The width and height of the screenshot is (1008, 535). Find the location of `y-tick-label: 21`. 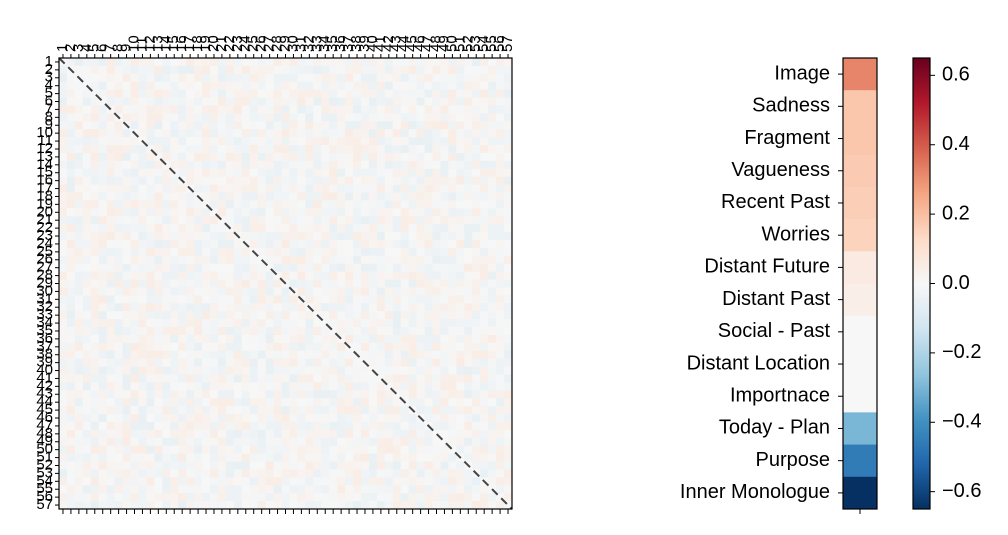

y-tick-label: 21 is located at coordinates (44, 219).